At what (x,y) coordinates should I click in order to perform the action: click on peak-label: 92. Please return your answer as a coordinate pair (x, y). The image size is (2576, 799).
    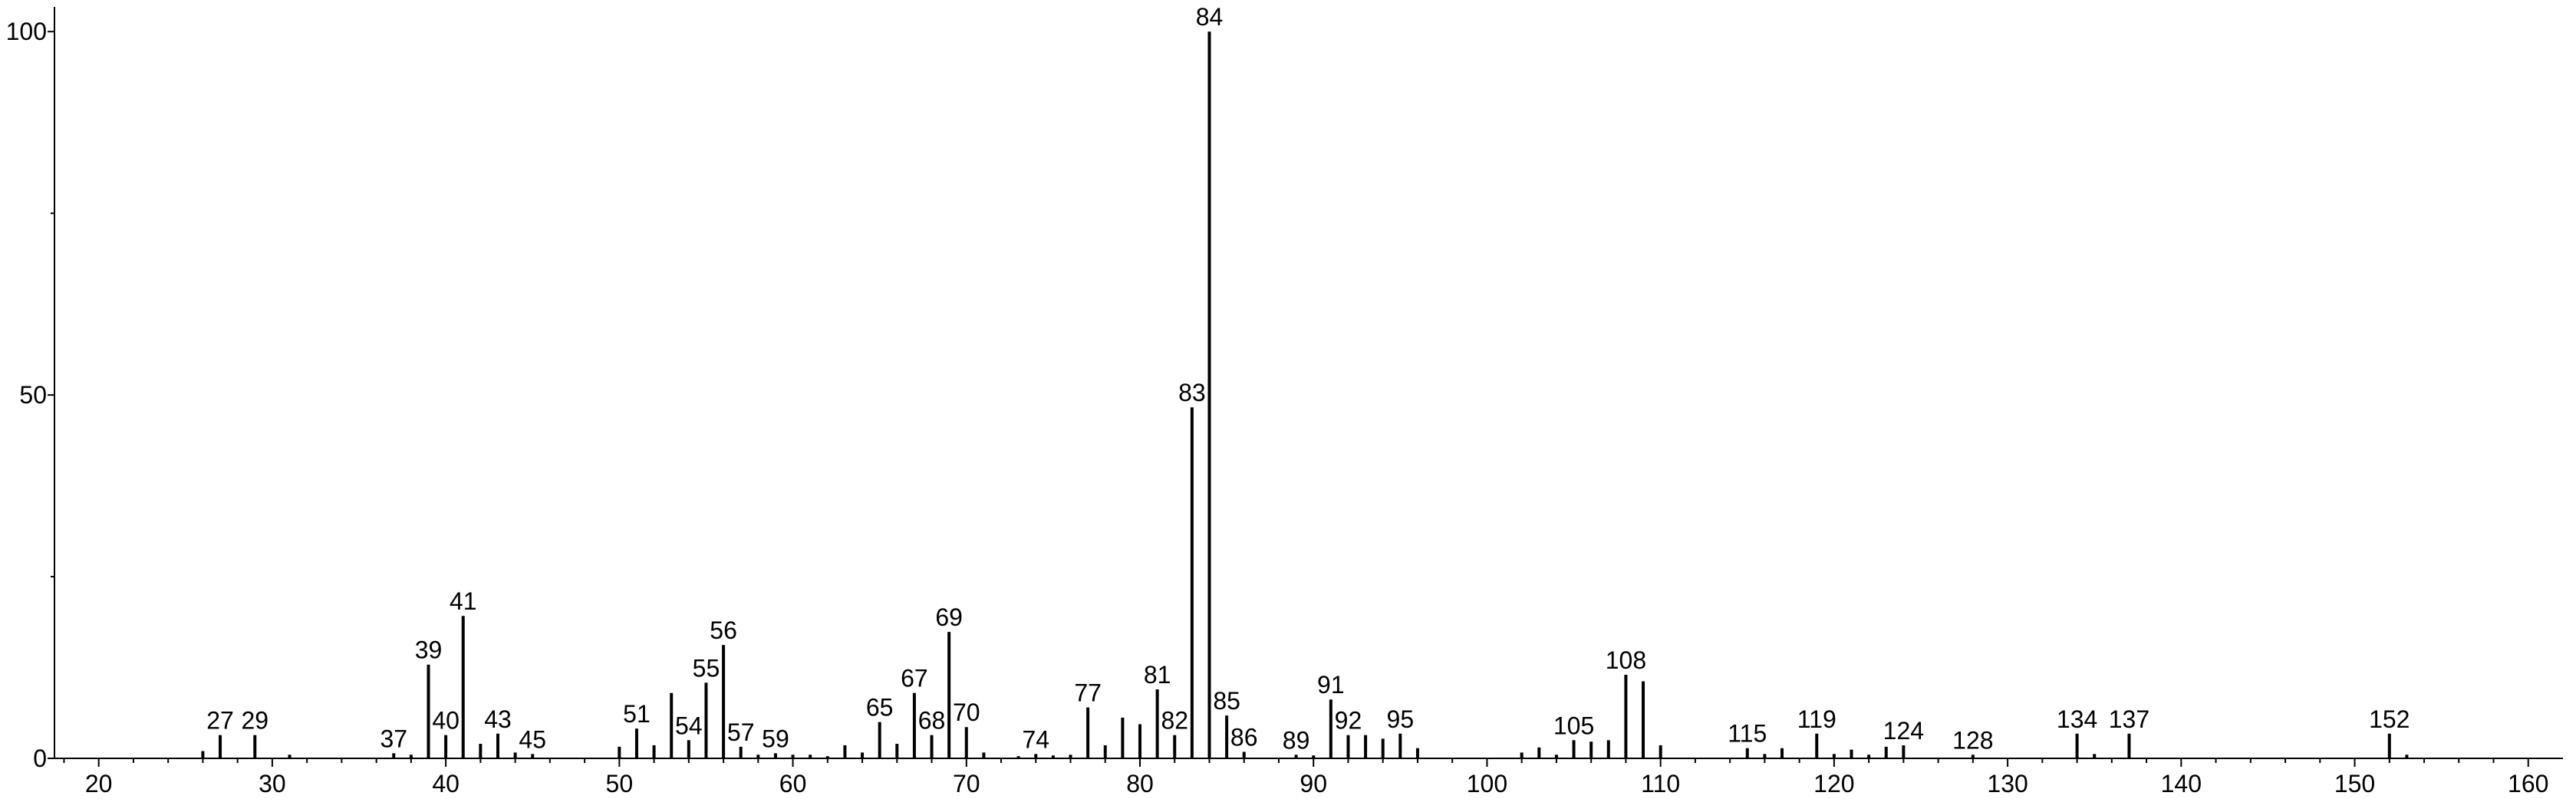
    Looking at the image, I should click on (1348, 721).